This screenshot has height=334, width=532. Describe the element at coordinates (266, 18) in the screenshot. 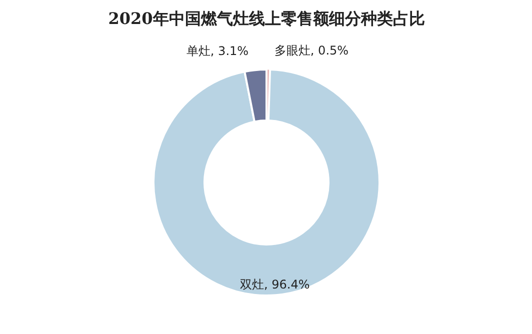

I see `chart-title: 2020年中国燃气灶线上零售额细分种类占比` at that location.